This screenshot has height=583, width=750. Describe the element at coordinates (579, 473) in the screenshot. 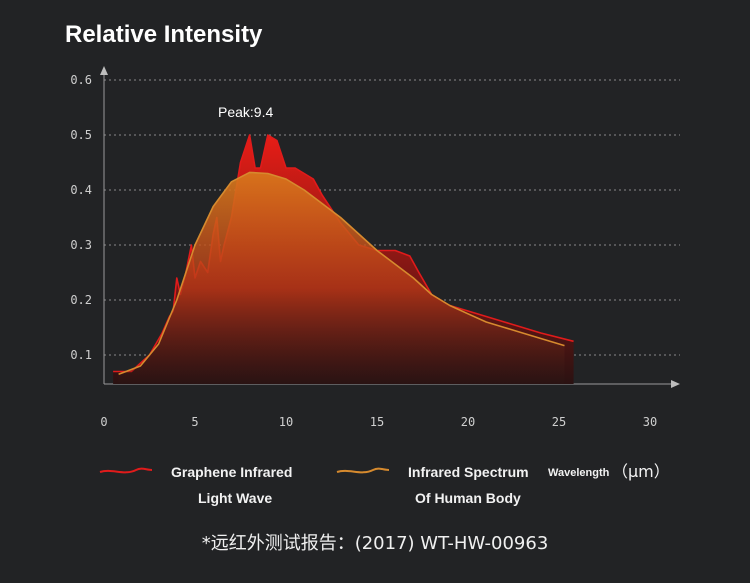

I see `x-axis-unit-label: Wavelength` at that location.